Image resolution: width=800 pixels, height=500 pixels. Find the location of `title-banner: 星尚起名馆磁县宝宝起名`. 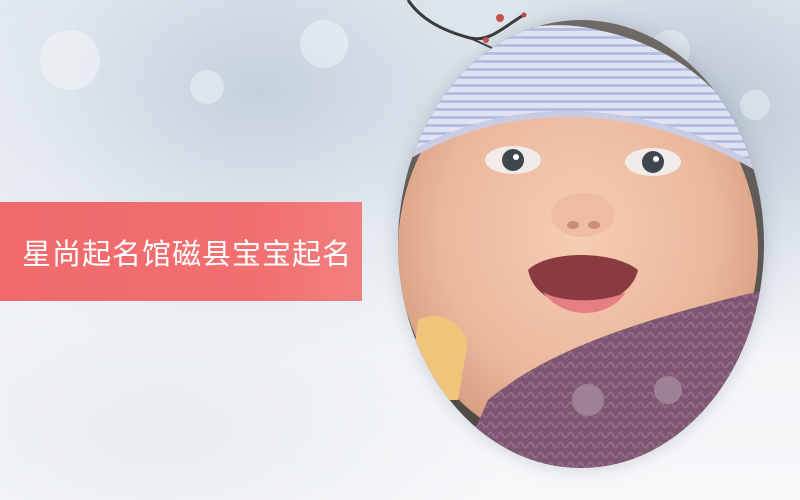

title-banner: 星尚起名馆磁县宝宝起名 is located at coordinates (181, 251).